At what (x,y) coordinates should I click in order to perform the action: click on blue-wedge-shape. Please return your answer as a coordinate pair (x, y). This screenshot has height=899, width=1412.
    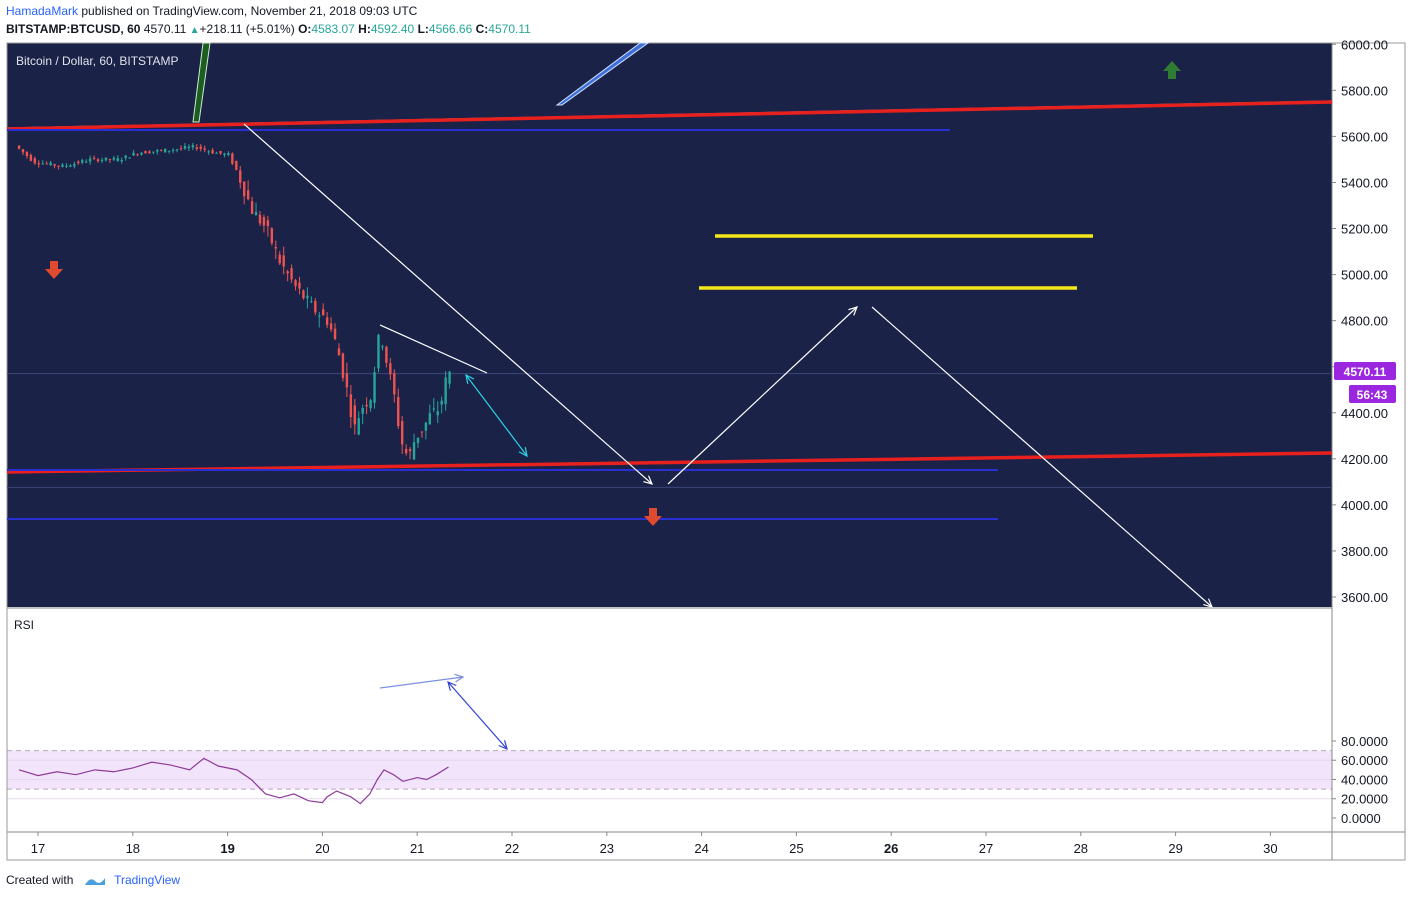
    Looking at the image, I should click on (602, 74).